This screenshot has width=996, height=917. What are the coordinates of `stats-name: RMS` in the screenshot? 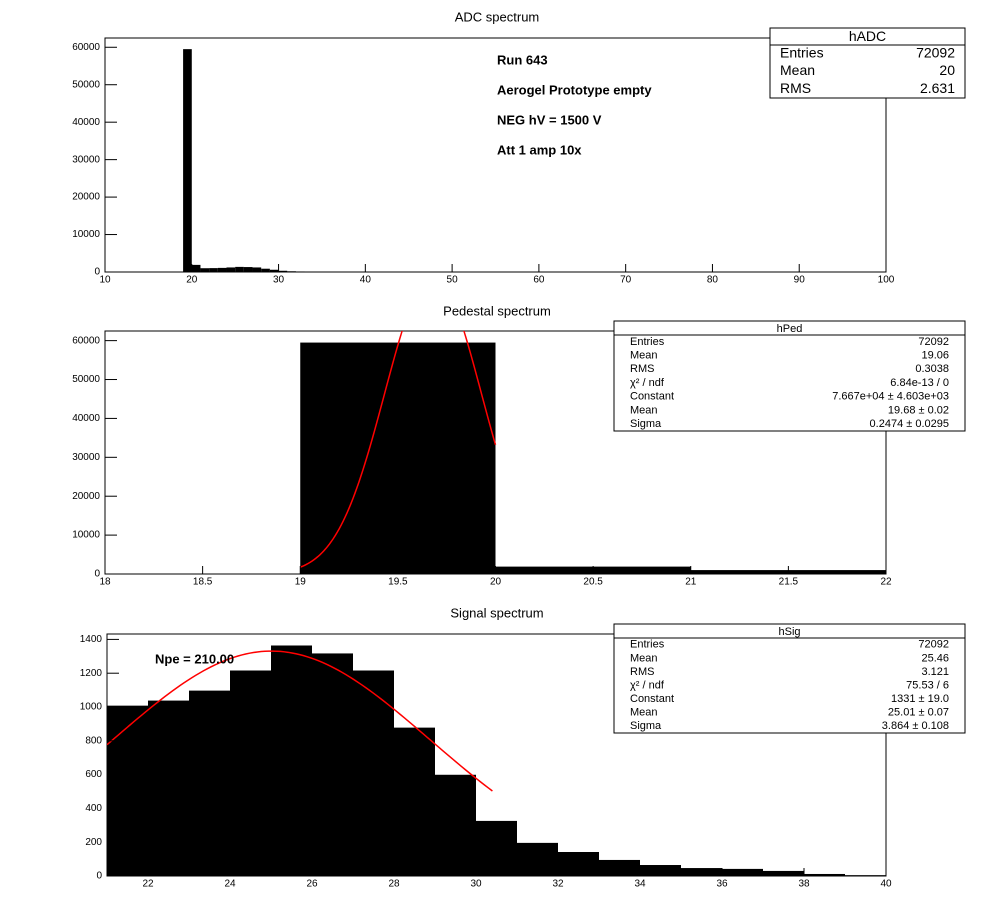 It's located at (642, 369).